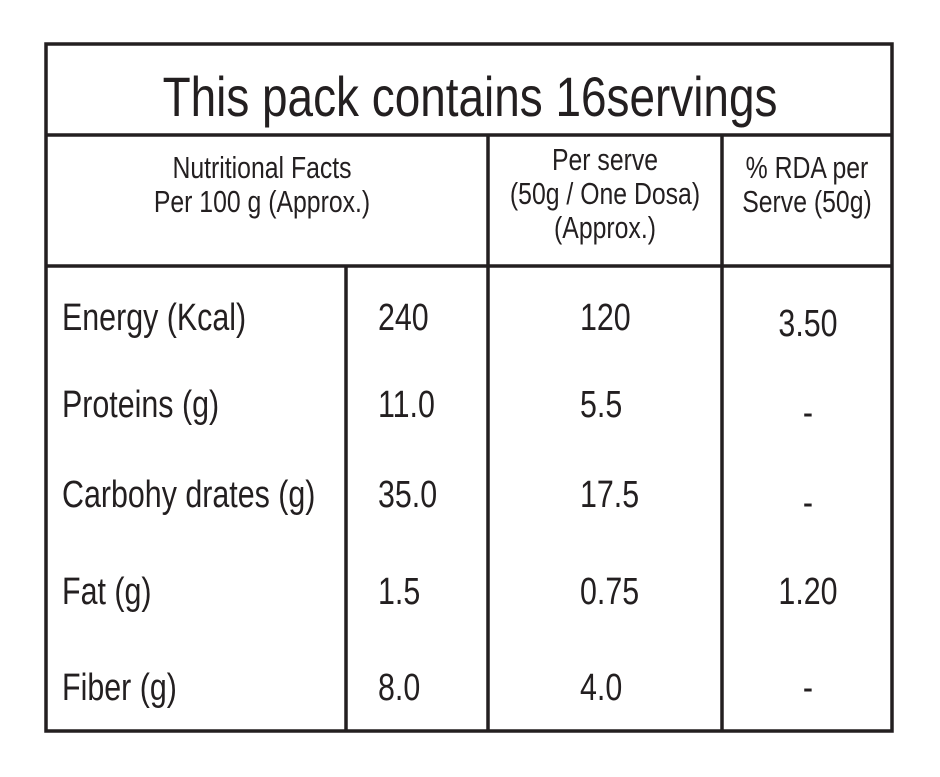  Describe the element at coordinates (605, 159) in the screenshot. I see `header-cell: Per serve` at that location.